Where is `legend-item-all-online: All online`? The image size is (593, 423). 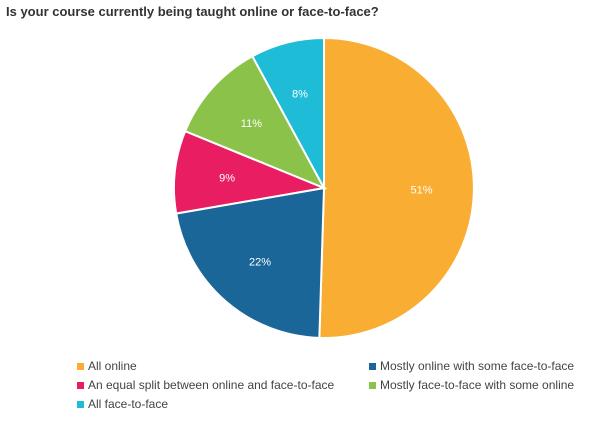
legend-item-all-online: All online is located at coordinates (107, 366).